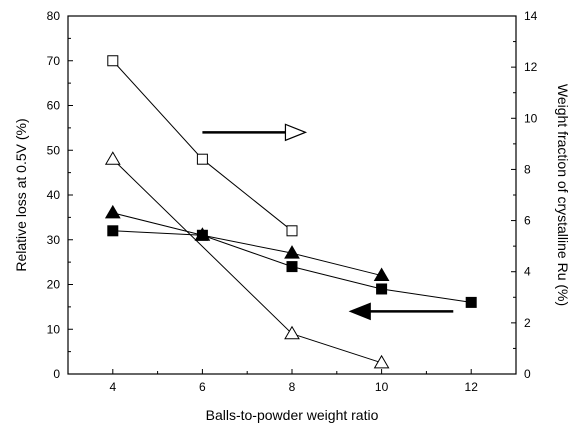  Describe the element at coordinates (527, 323) in the screenshot. I see `y-right-tick-label: 2` at that location.